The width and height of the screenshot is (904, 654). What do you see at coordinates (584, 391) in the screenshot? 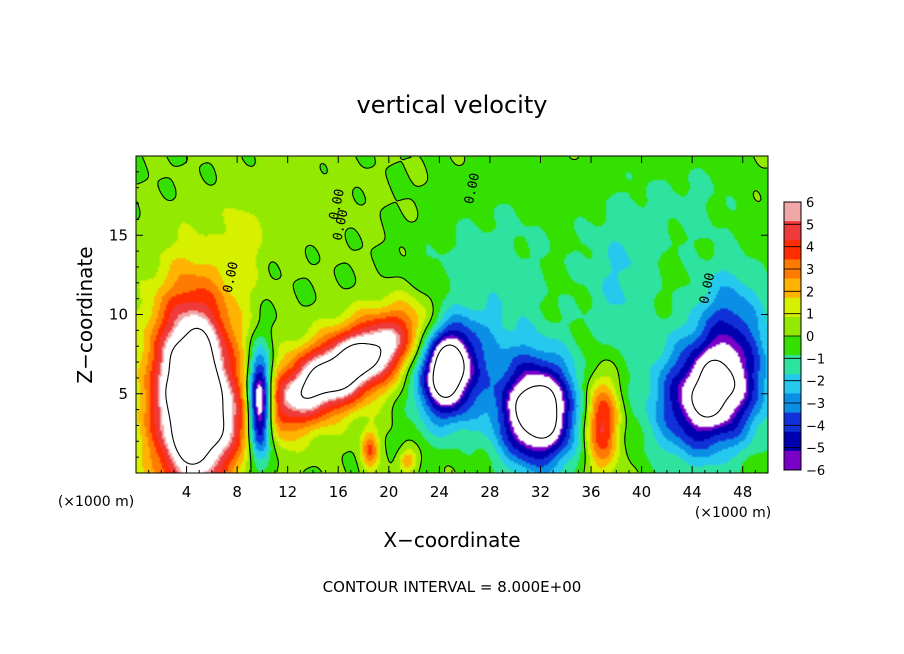
I see `contour-negative` at bounding box center [584, 391].